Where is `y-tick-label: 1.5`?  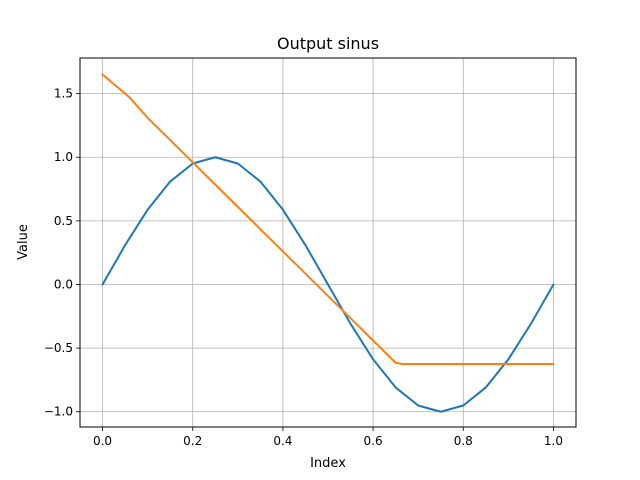 y-tick-label: 1.5 is located at coordinates (63, 94).